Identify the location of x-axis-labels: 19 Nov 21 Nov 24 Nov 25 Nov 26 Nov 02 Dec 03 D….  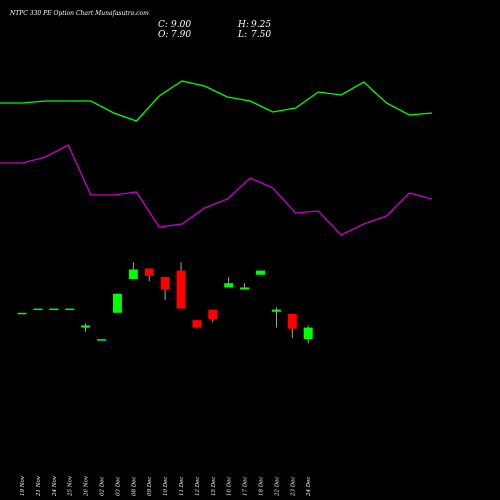
(166, 486).